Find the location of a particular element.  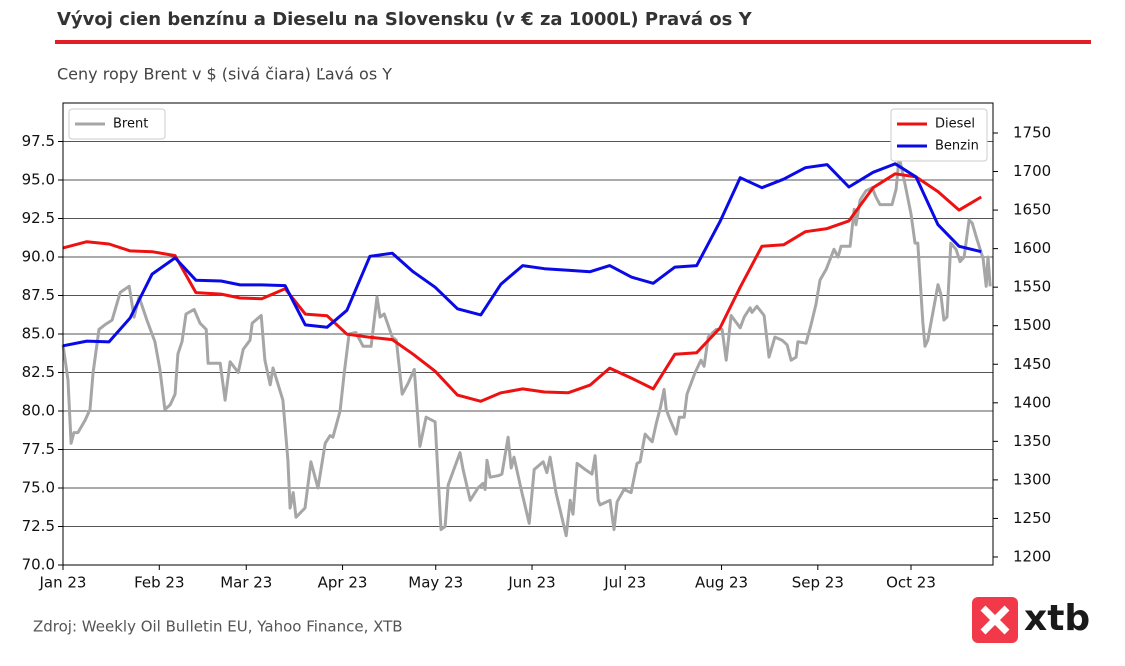

x-tick-label: Feb 23 is located at coordinates (159, 583).